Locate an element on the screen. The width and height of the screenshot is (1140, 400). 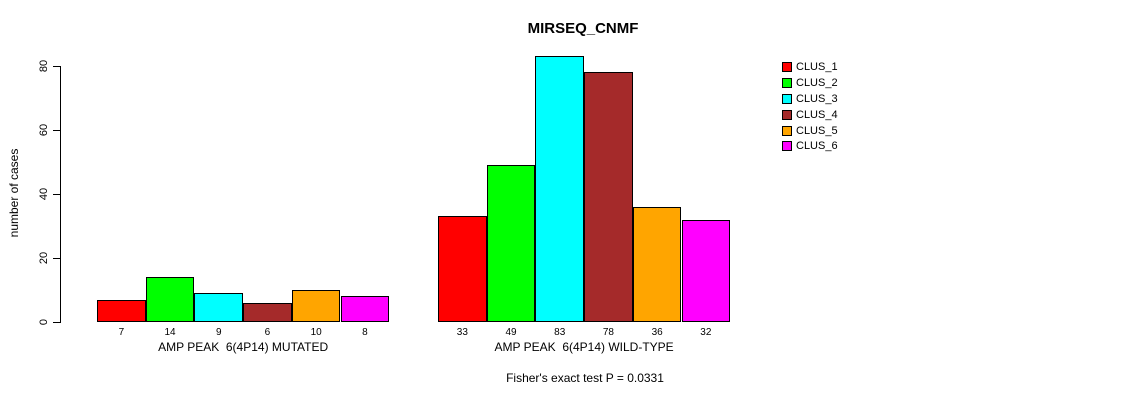
legend-item: CLUS_5 is located at coordinates (810, 130).